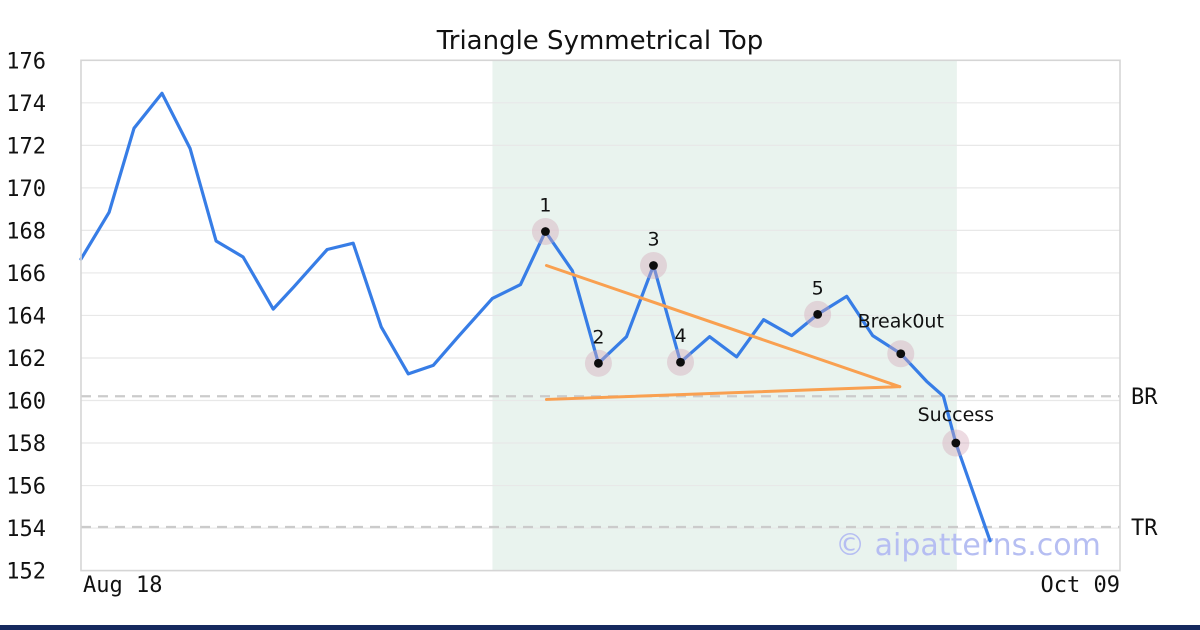 This screenshot has width=1200, height=630. What do you see at coordinates (26, 402) in the screenshot?
I see `y-tick-160: 160` at bounding box center [26, 402].